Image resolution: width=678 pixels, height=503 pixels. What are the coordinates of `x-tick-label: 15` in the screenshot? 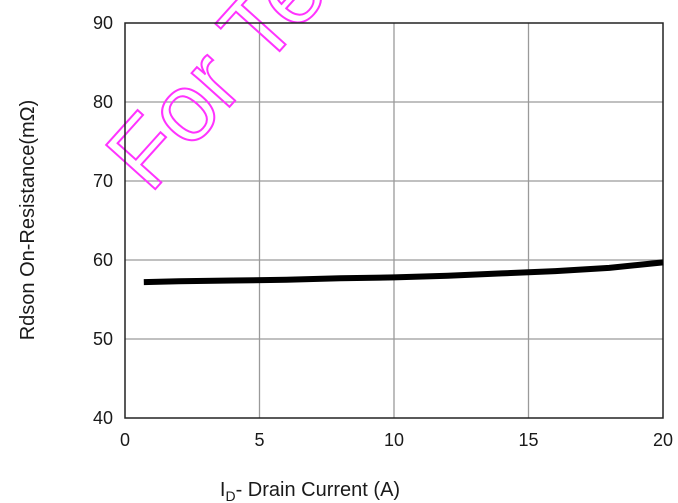 It's located at (528, 440).